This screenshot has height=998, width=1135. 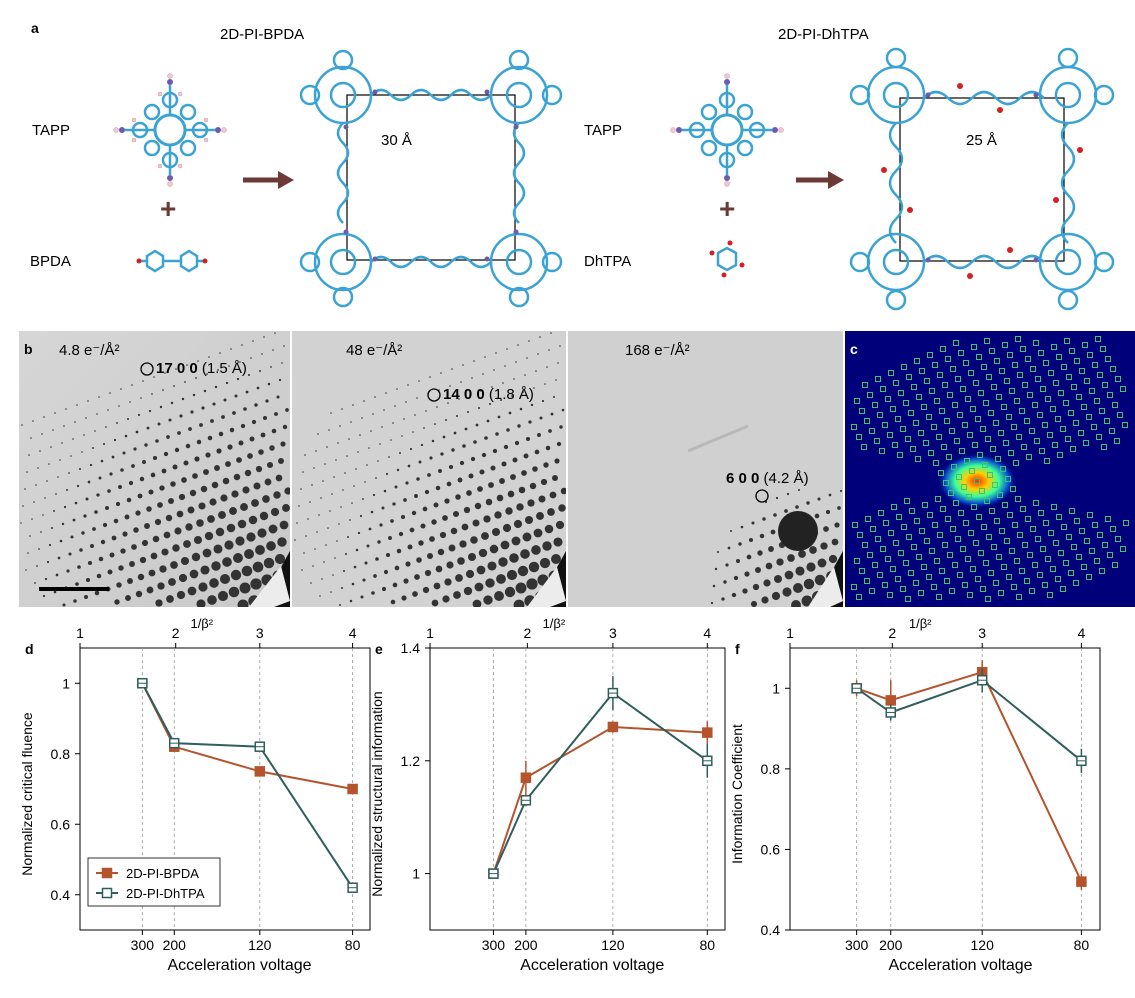 What do you see at coordinates (50, 261) in the screenshot?
I see `label-bpda: BPDA` at bounding box center [50, 261].